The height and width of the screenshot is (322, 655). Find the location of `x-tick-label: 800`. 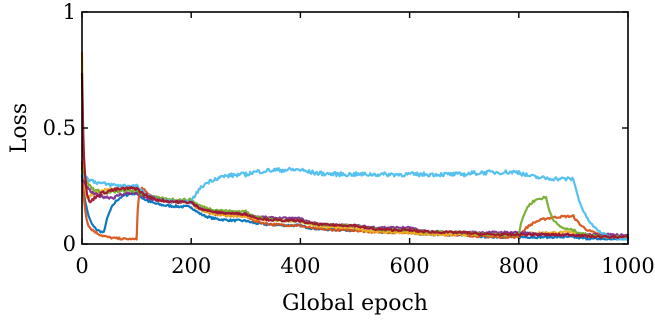

x-tick-label: 800 is located at coordinates (519, 266).